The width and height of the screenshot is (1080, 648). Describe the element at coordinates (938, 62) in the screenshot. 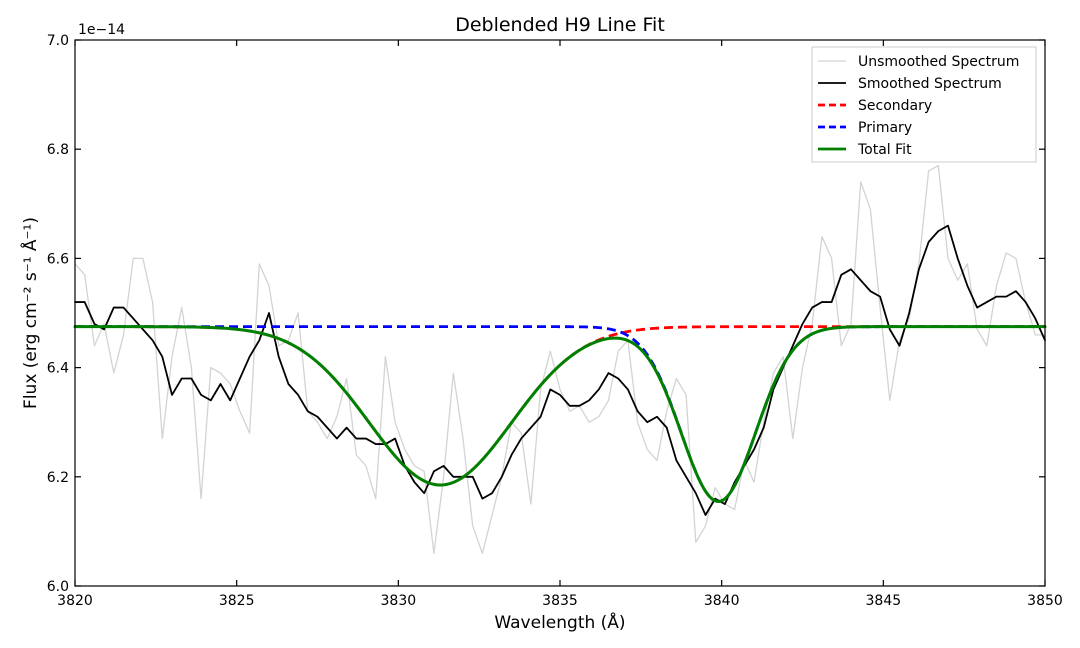

I see `legend-label-unsmoothed-spectrum: Unsmoothed Spectrum` at that location.